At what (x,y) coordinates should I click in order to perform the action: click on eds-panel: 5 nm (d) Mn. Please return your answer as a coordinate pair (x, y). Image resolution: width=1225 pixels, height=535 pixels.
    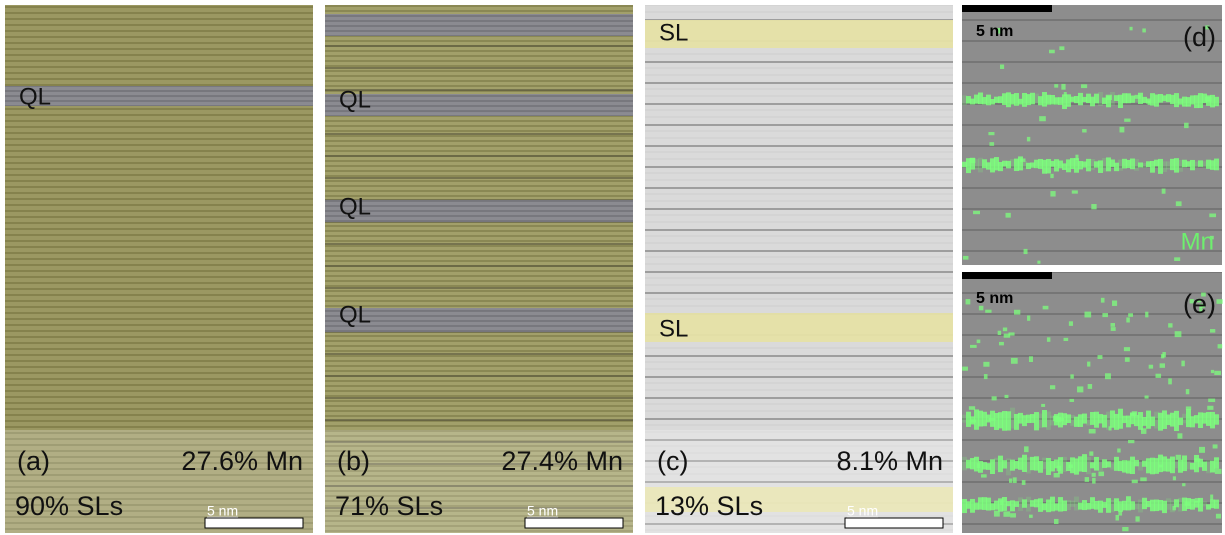
    Looking at the image, I should click on (1092, 135).